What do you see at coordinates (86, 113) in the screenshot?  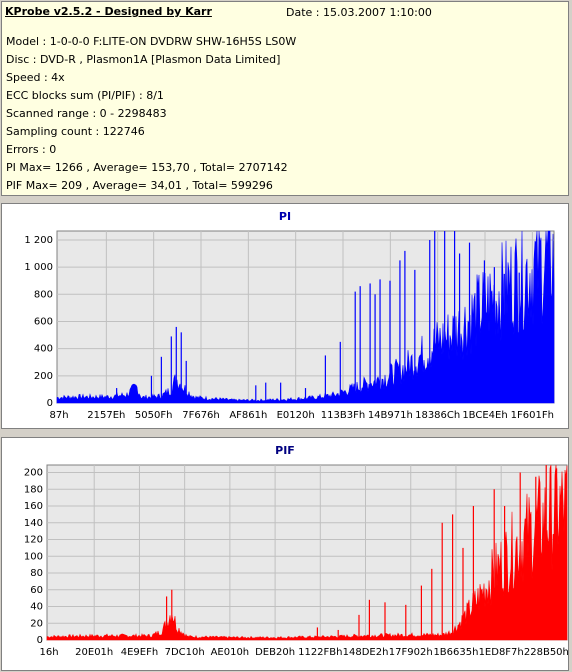 I see `info-range: Scanned range : 0 - 2298483` at bounding box center [86, 113].